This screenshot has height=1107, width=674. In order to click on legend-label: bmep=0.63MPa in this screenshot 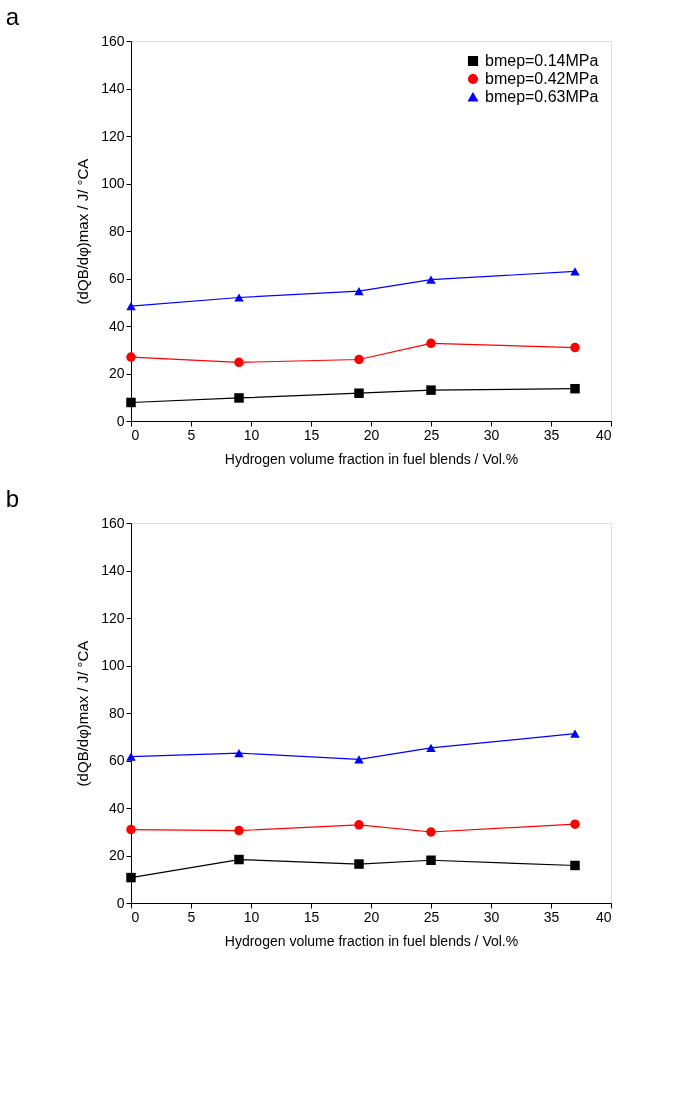, I will do `click(542, 96)`.